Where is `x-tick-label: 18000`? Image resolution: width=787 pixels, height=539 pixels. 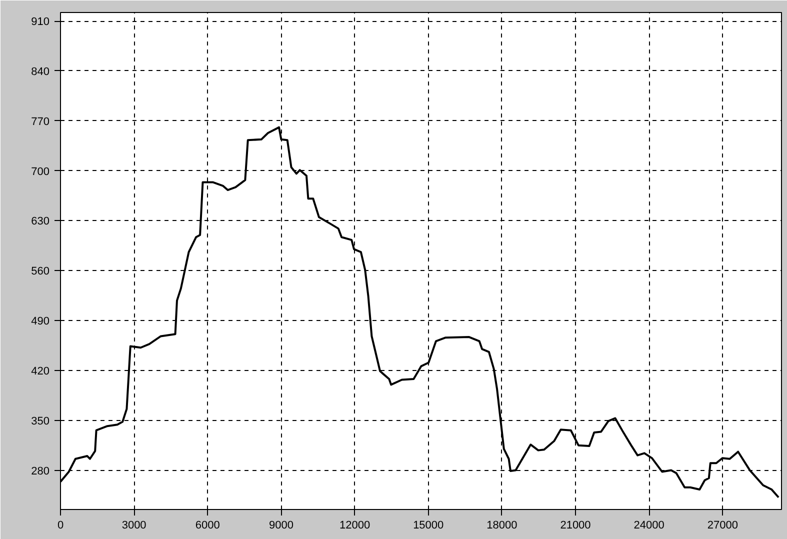 x-tick-label: 18000 is located at coordinates (502, 526).